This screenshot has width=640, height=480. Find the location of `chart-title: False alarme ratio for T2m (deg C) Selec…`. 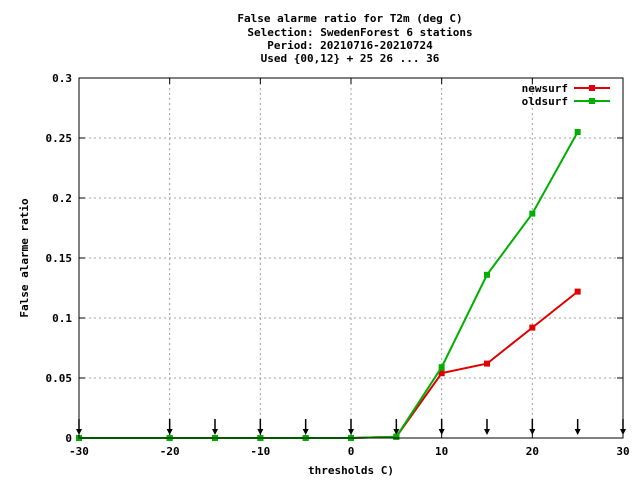

chart-title: False alarme ratio for T2m (deg C) Selec… is located at coordinates (354, 38).